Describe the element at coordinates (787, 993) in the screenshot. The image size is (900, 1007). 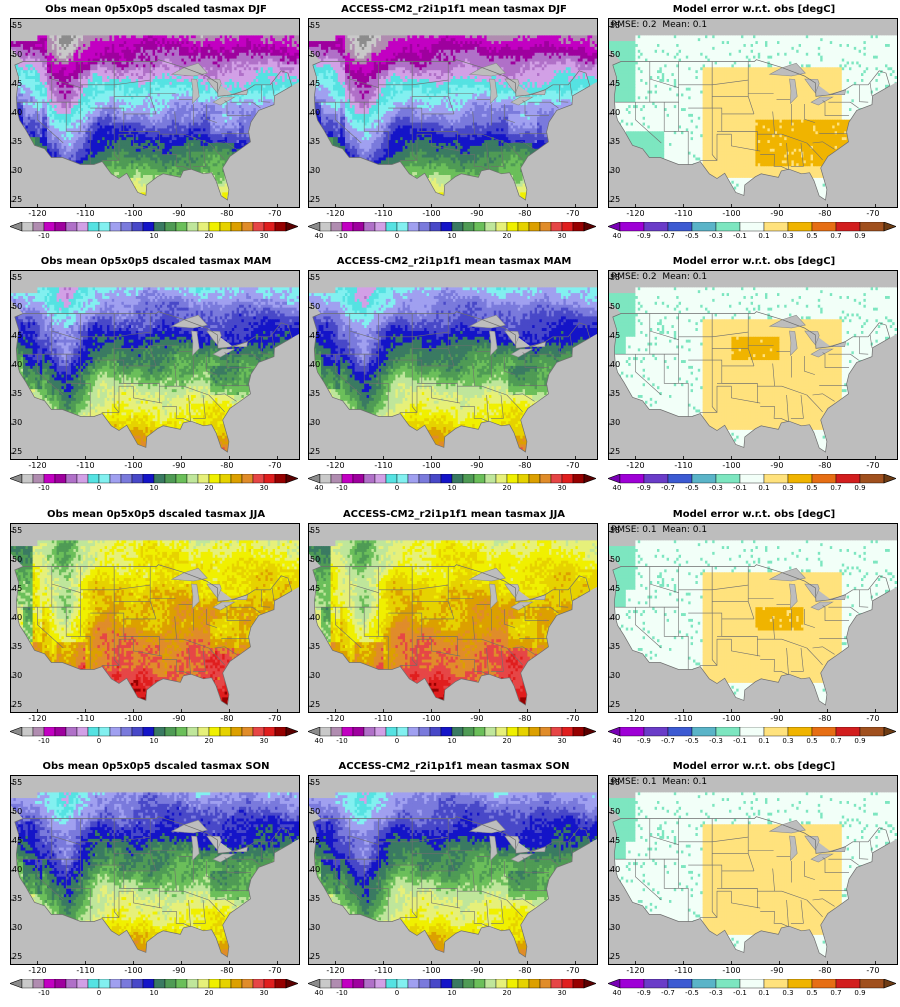
I see `colorbar-tick-label: 0.3` at that location.